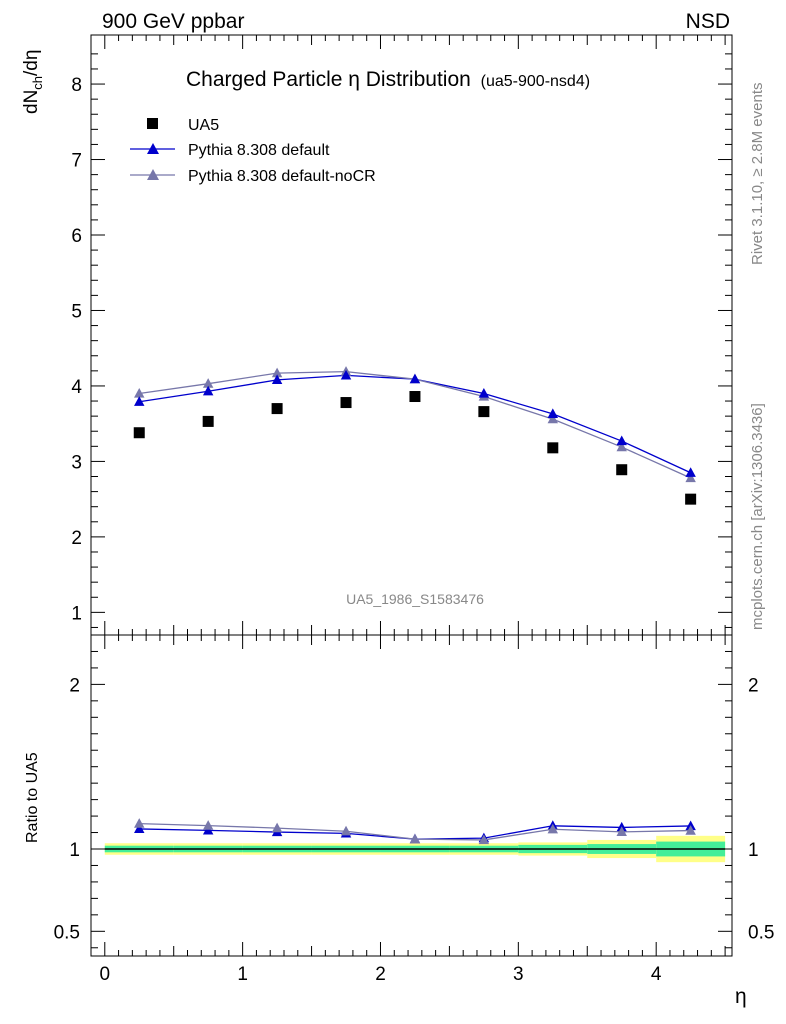 The width and height of the screenshot is (786, 1024). What do you see at coordinates (380, 974) in the screenshot?
I see `x-tick-label: 2` at bounding box center [380, 974].